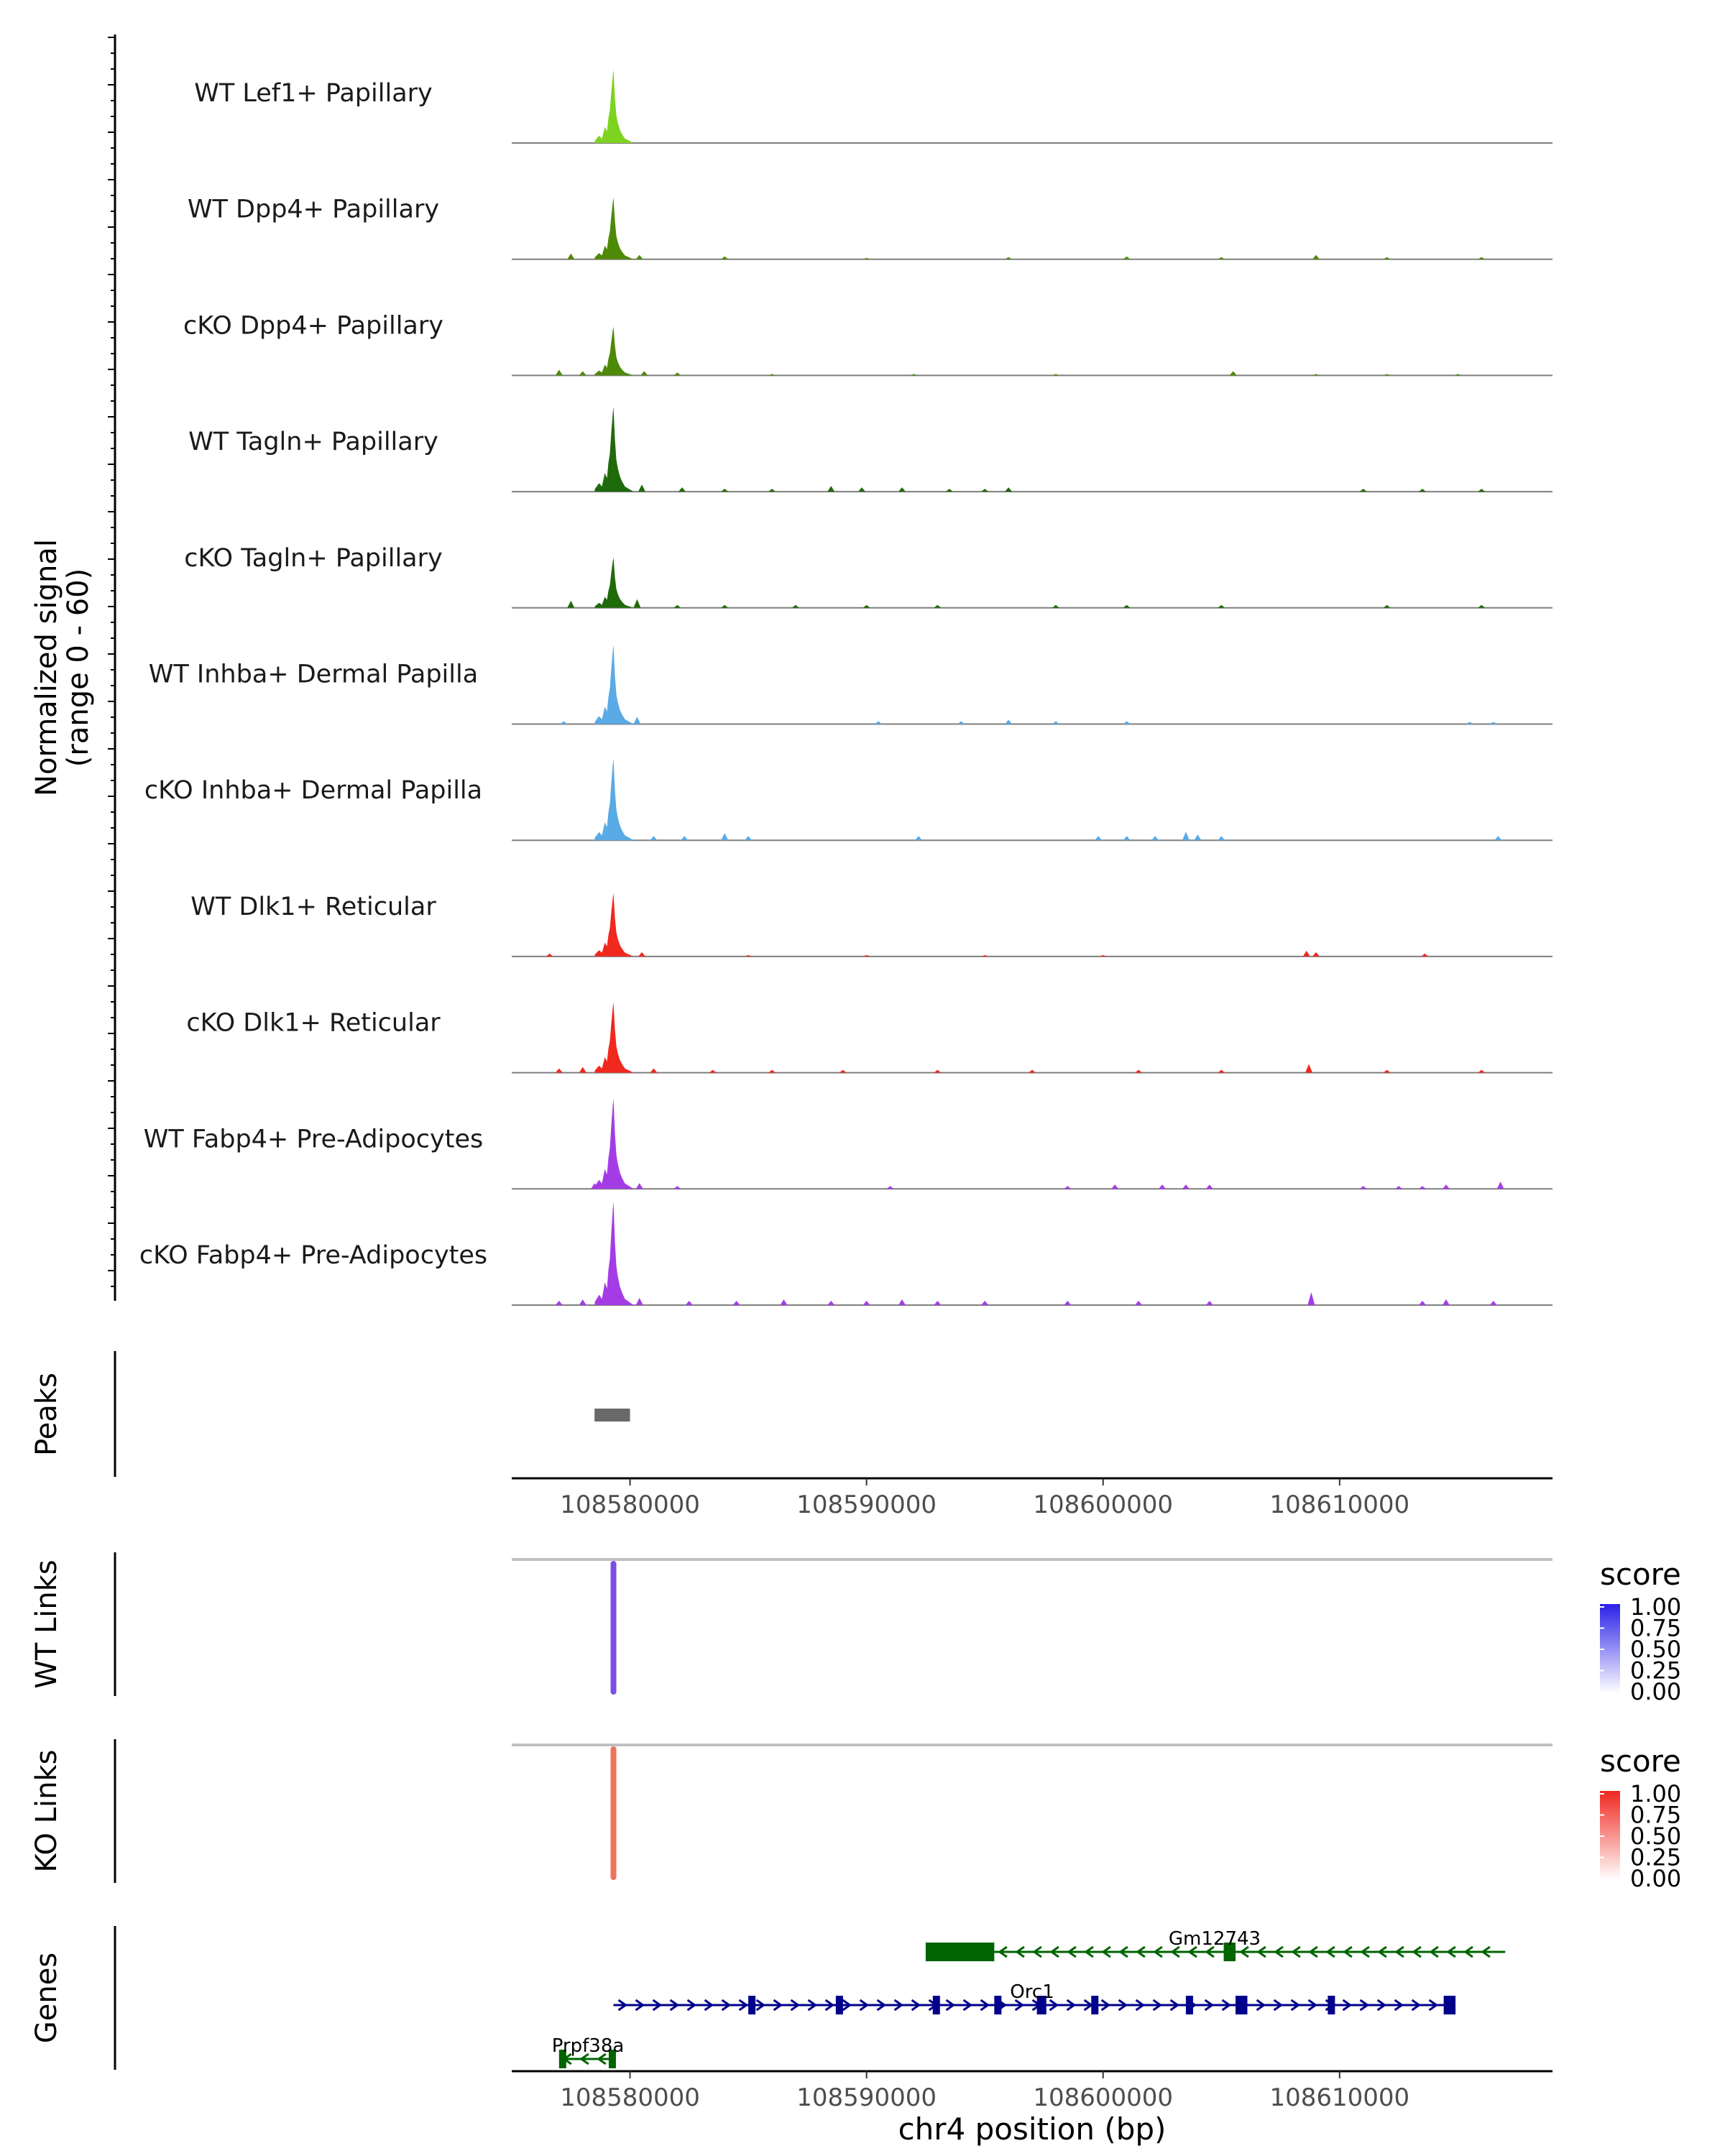  What do you see at coordinates (848, 1144) in the screenshot?
I see `coverage-track: WT Fabp4+ Pre-Adipocytes` at bounding box center [848, 1144].